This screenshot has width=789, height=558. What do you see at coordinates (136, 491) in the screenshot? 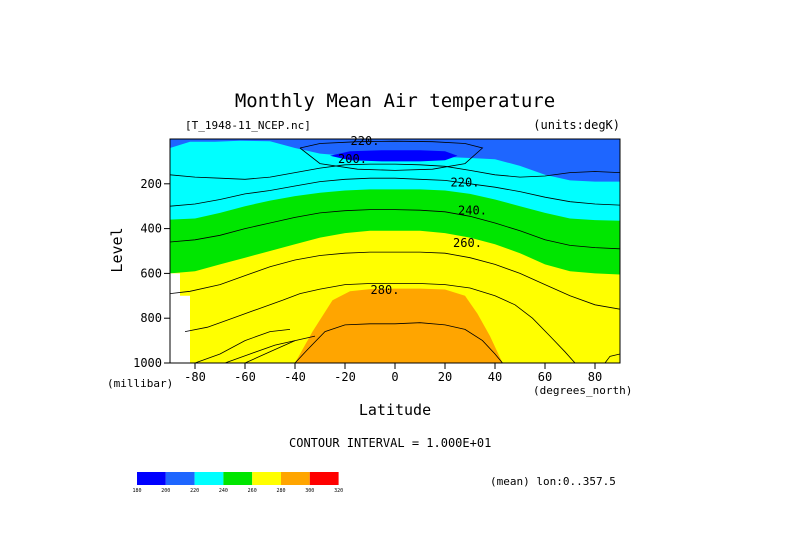
I see `colorbar-label: 180` at bounding box center [136, 491].